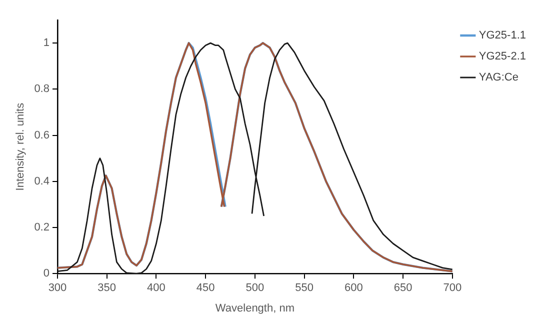 The width and height of the screenshot is (550, 327). I want to click on x-tick-label: 300, so click(57, 288).